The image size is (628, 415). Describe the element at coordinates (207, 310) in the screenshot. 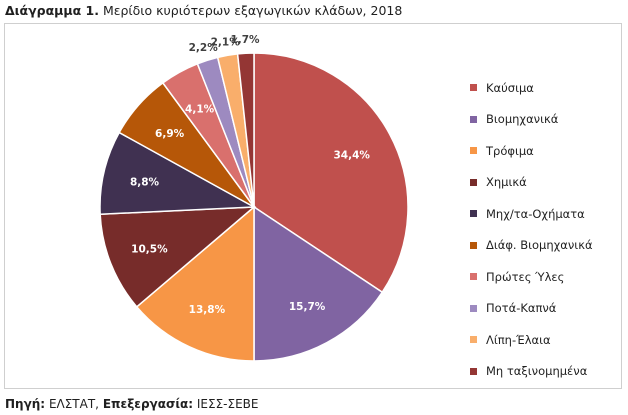

I see `slice-label-3: 13,8%` at that location.